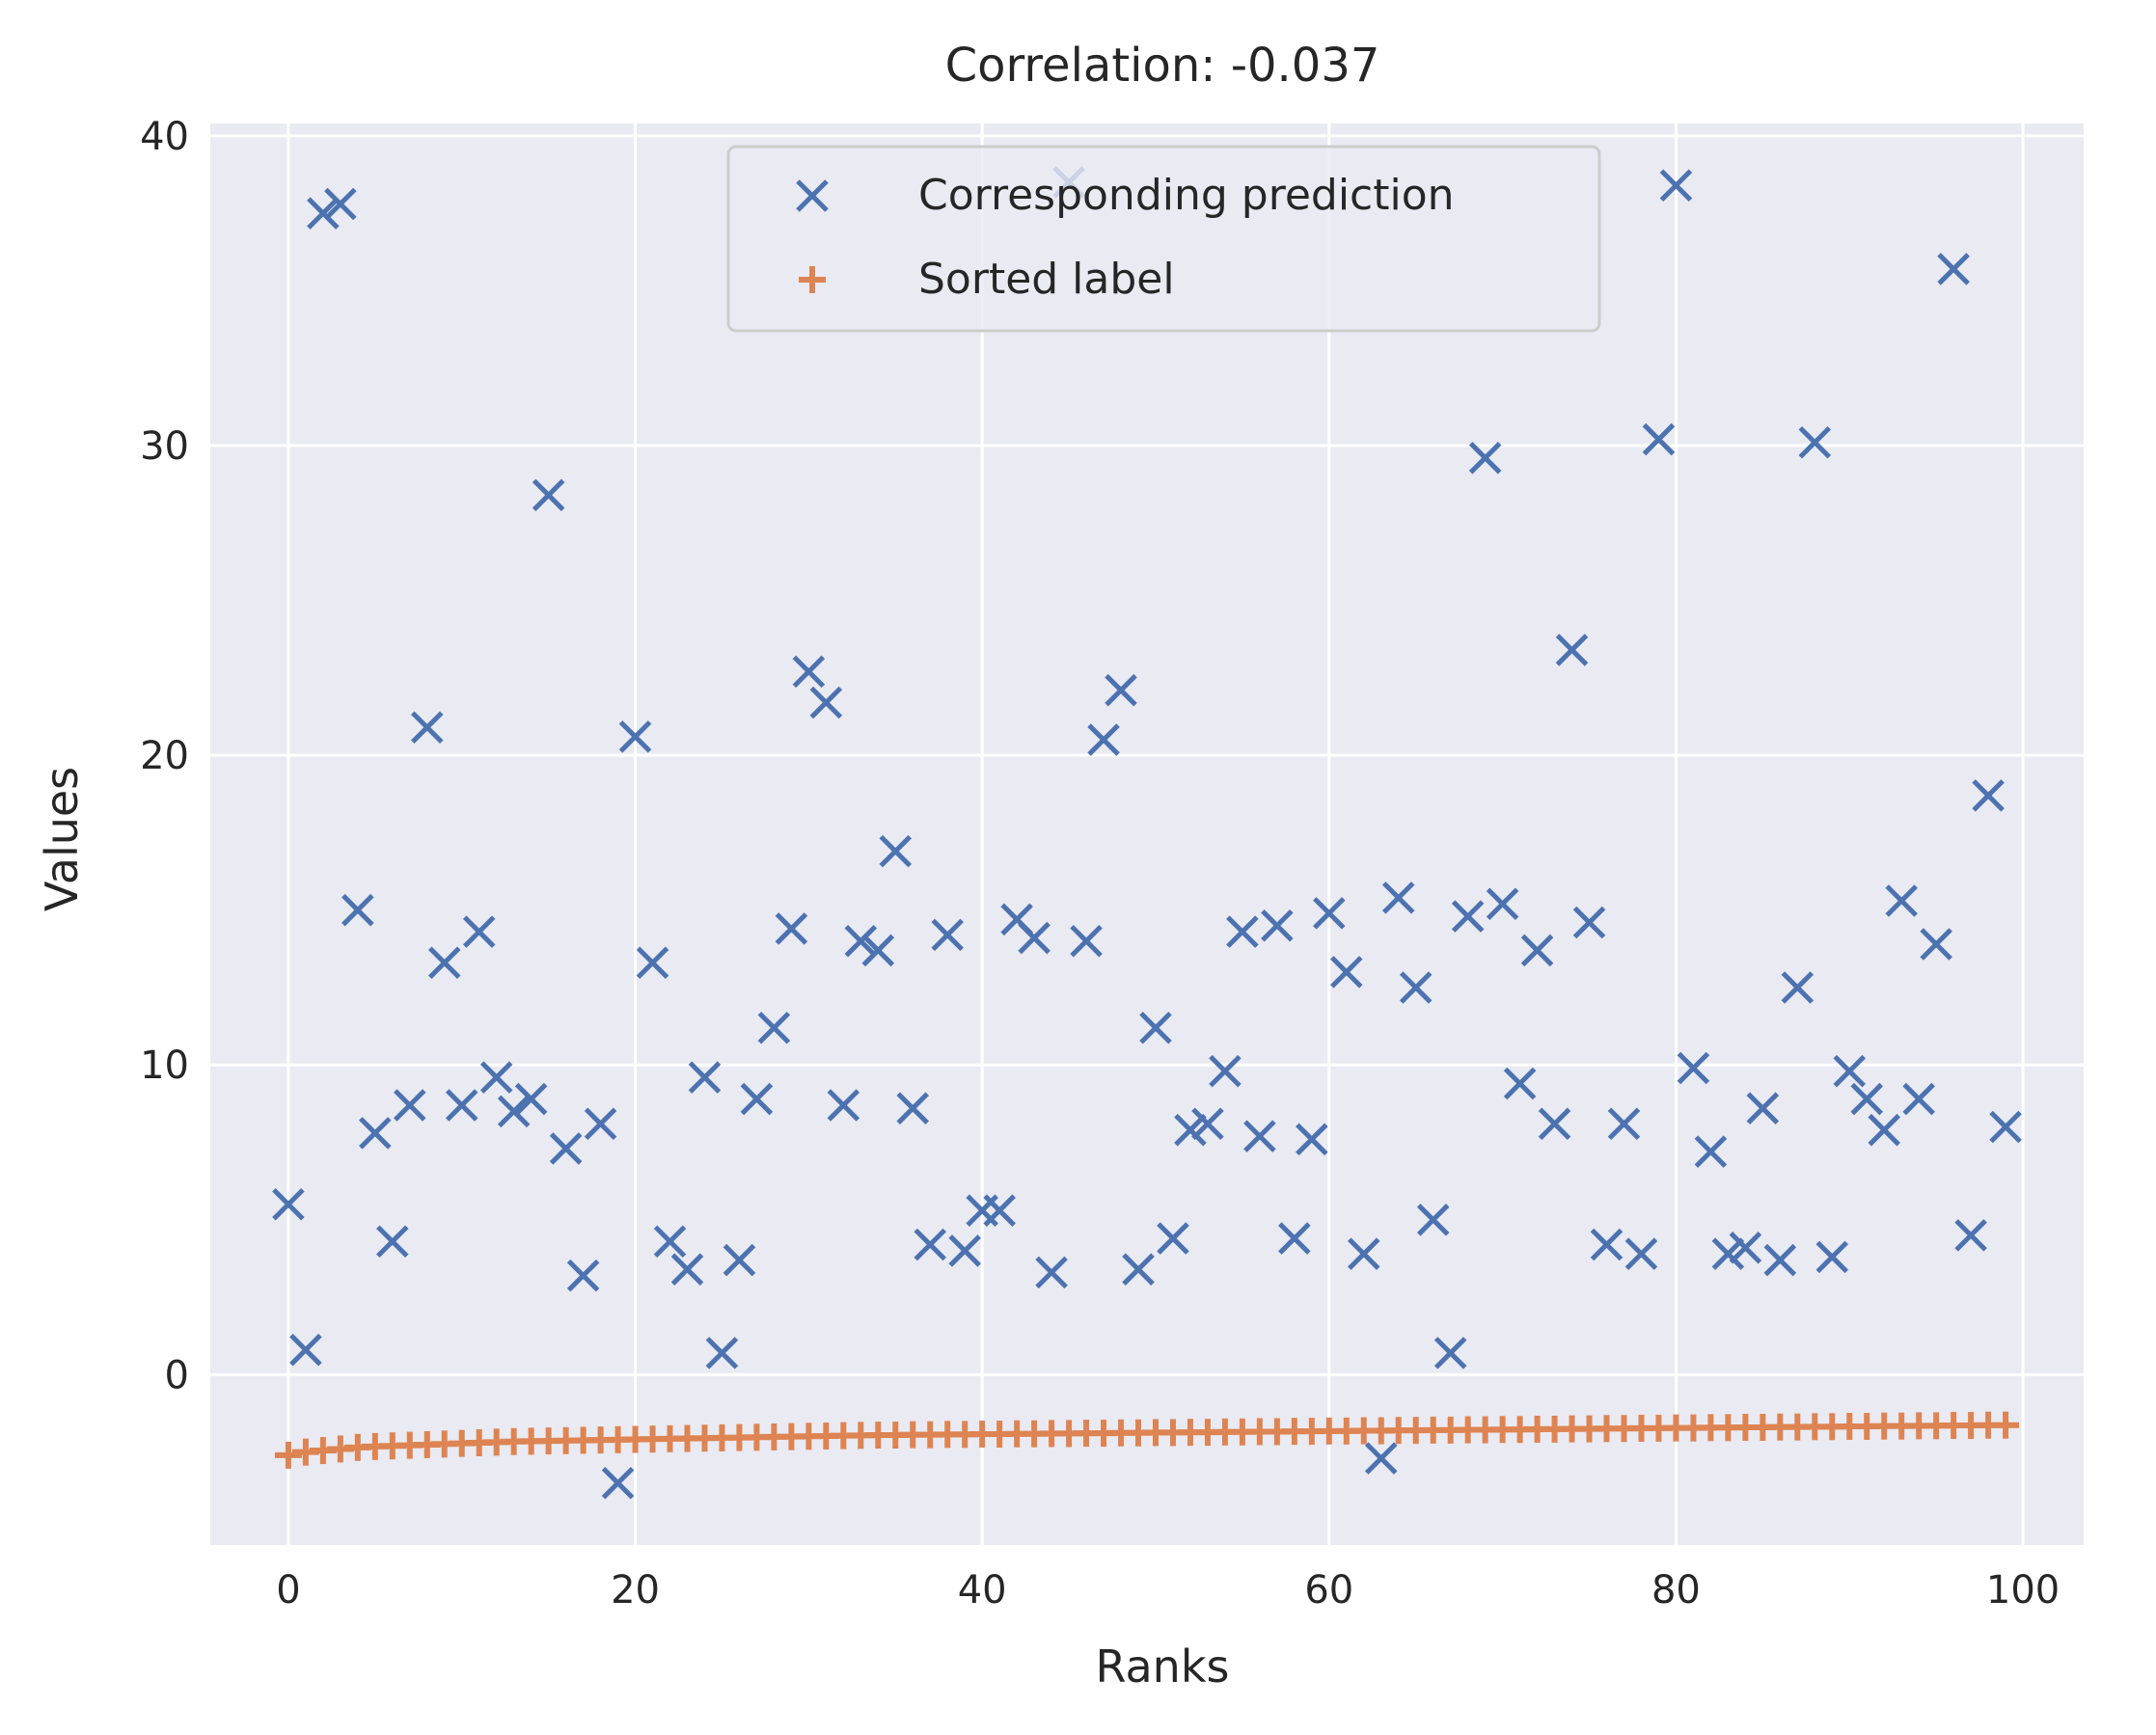 The image size is (2156, 1735). Describe the element at coordinates (1676, 1590) in the screenshot. I see `x-tick-label: 80` at that location.